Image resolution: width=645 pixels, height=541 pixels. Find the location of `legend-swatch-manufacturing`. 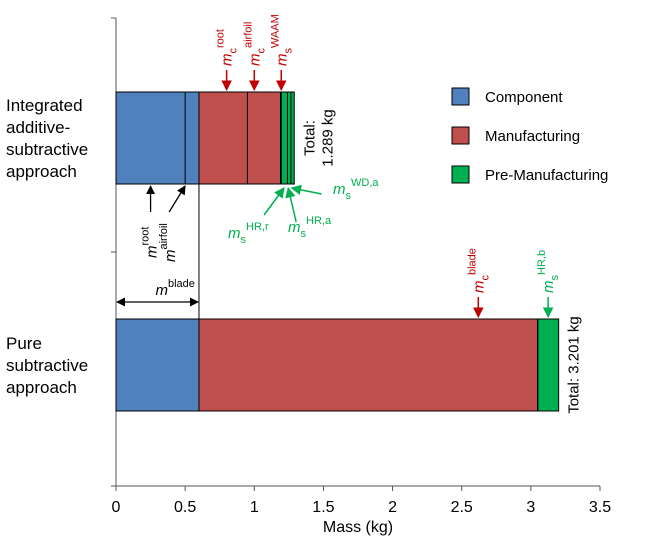

legend-swatch-manufacturing is located at coordinates (460, 135).